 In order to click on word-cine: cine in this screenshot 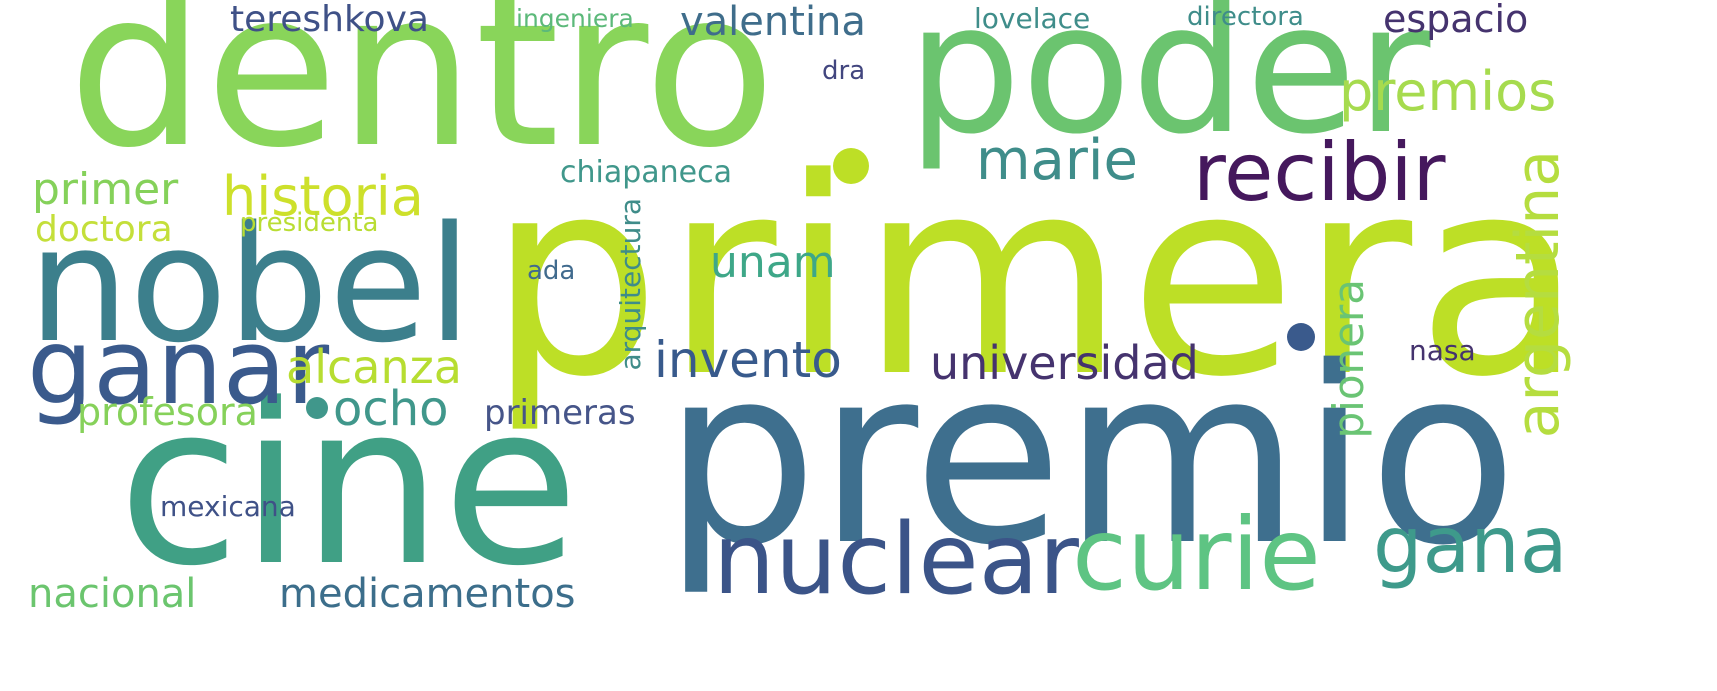, I will do `click(349, 486)`.